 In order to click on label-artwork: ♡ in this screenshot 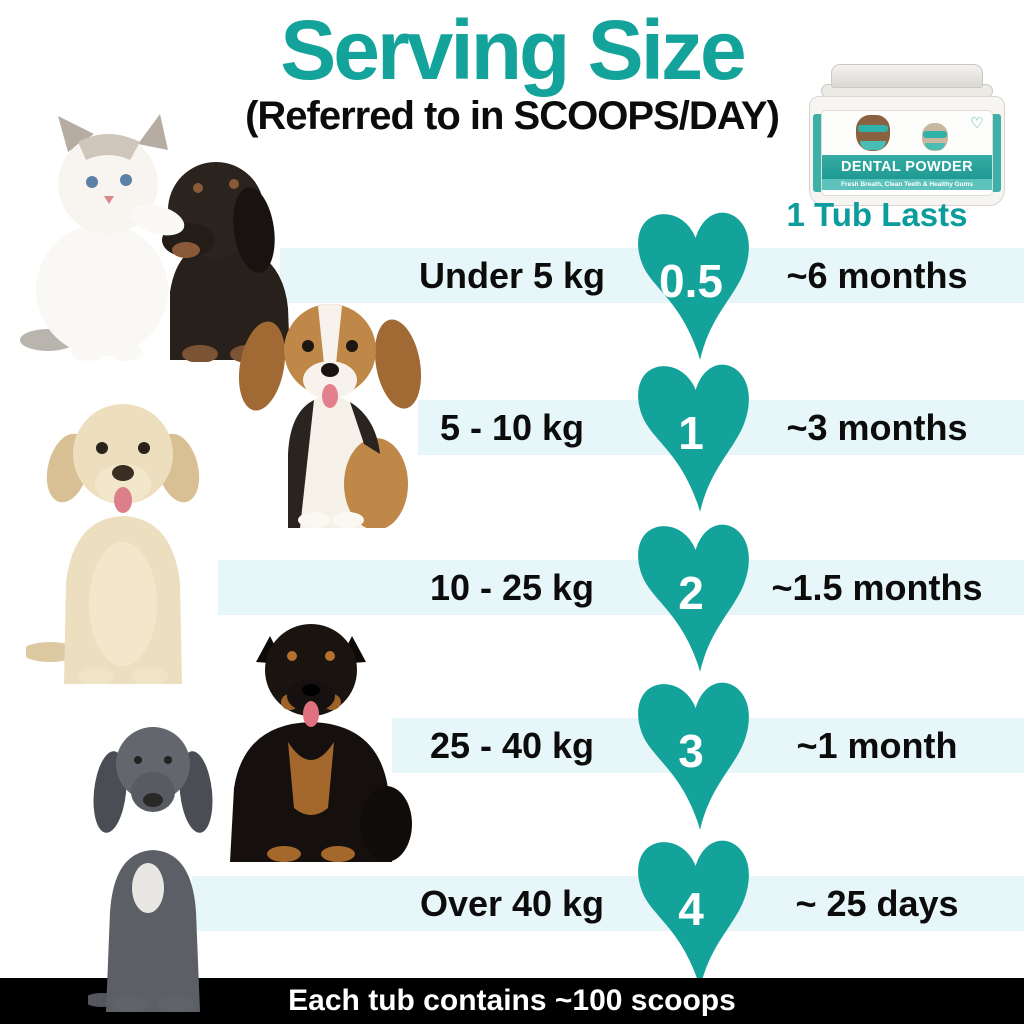, I will do `click(907, 133)`.